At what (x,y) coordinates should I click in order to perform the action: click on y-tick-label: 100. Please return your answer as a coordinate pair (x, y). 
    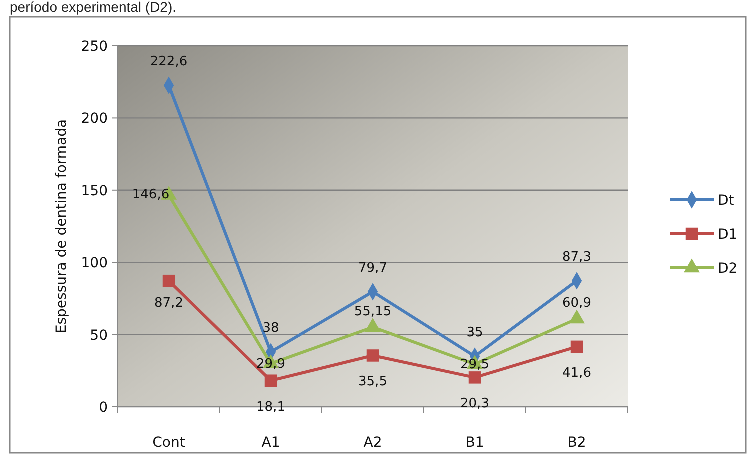
    Looking at the image, I should click on (94, 264).